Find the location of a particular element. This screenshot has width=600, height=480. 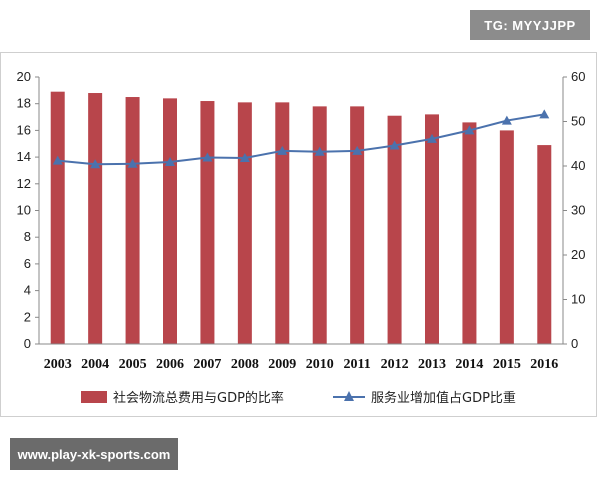

bar-2012 is located at coordinates (394, 229).